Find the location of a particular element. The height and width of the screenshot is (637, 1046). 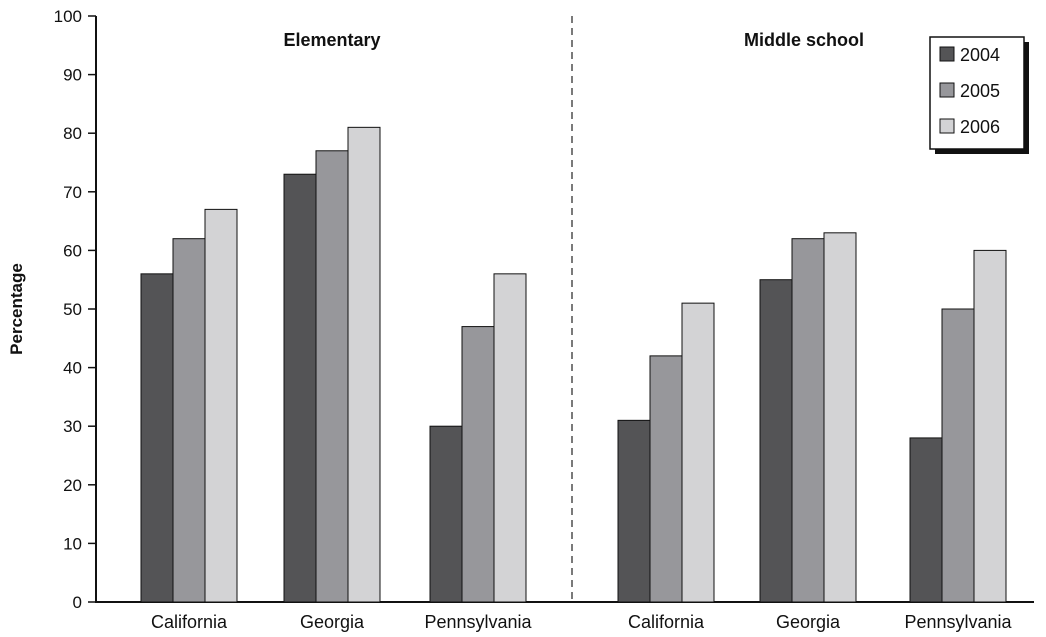

bar-middle-school-pennsylvania-2004 is located at coordinates (926, 520).